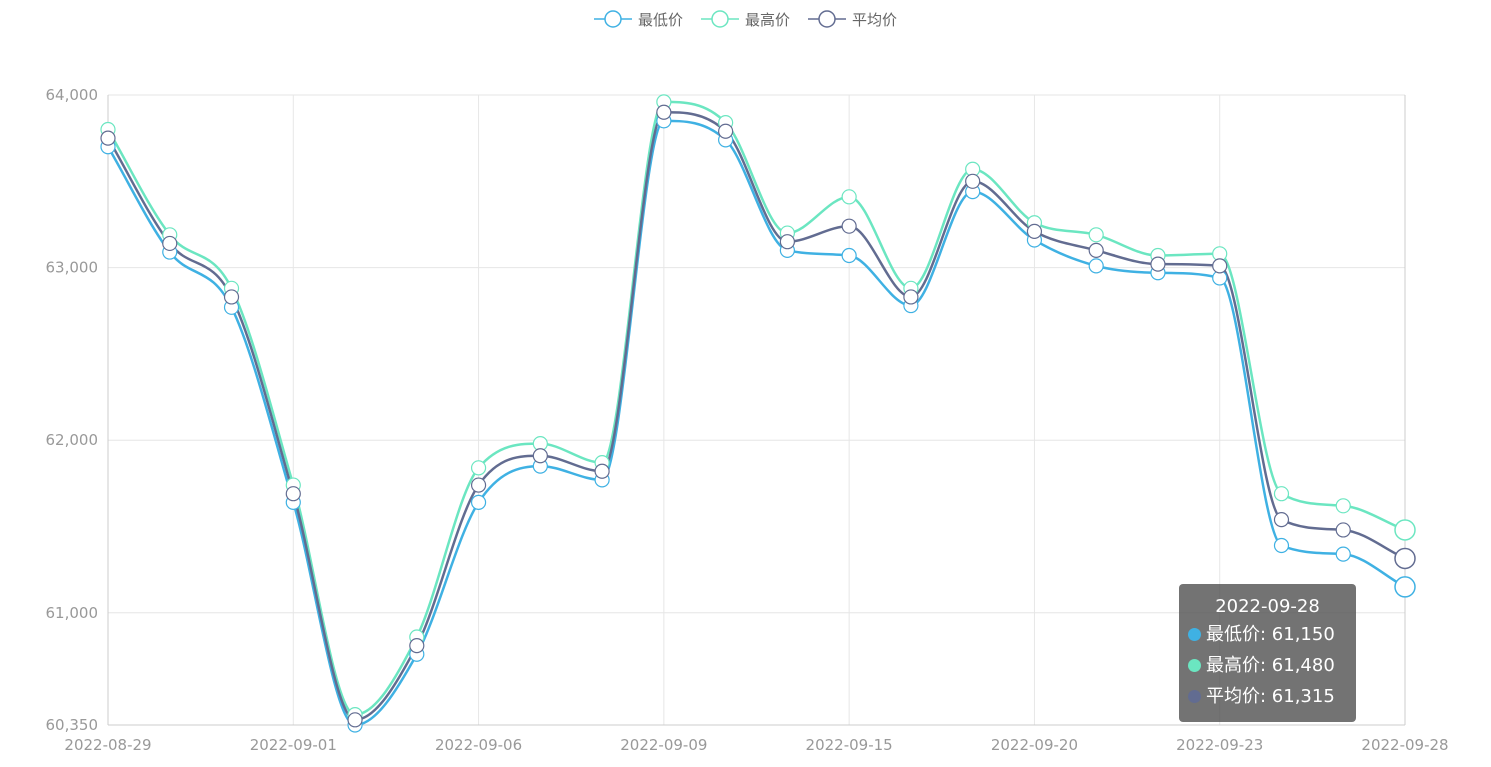 The width and height of the screenshot is (1491, 767). What do you see at coordinates (1194, 665) in the screenshot?
I see `tooltip-dot-max` at bounding box center [1194, 665].